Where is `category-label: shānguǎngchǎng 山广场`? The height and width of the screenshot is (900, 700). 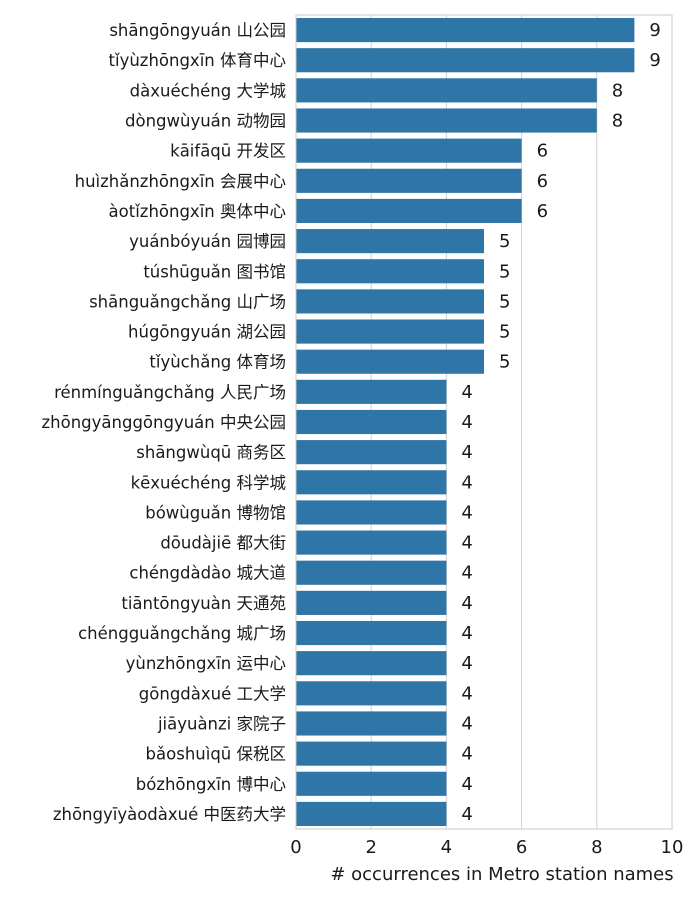
category-label: shānguǎngchǎng 山广场 is located at coordinates (187, 301).